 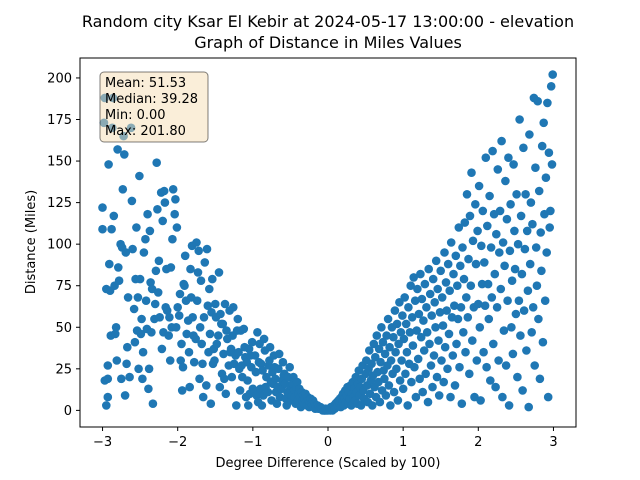 What do you see at coordinates (328, 442) in the screenshot?
I see `x-tick-label: 0` at bounding box center [328, 442].